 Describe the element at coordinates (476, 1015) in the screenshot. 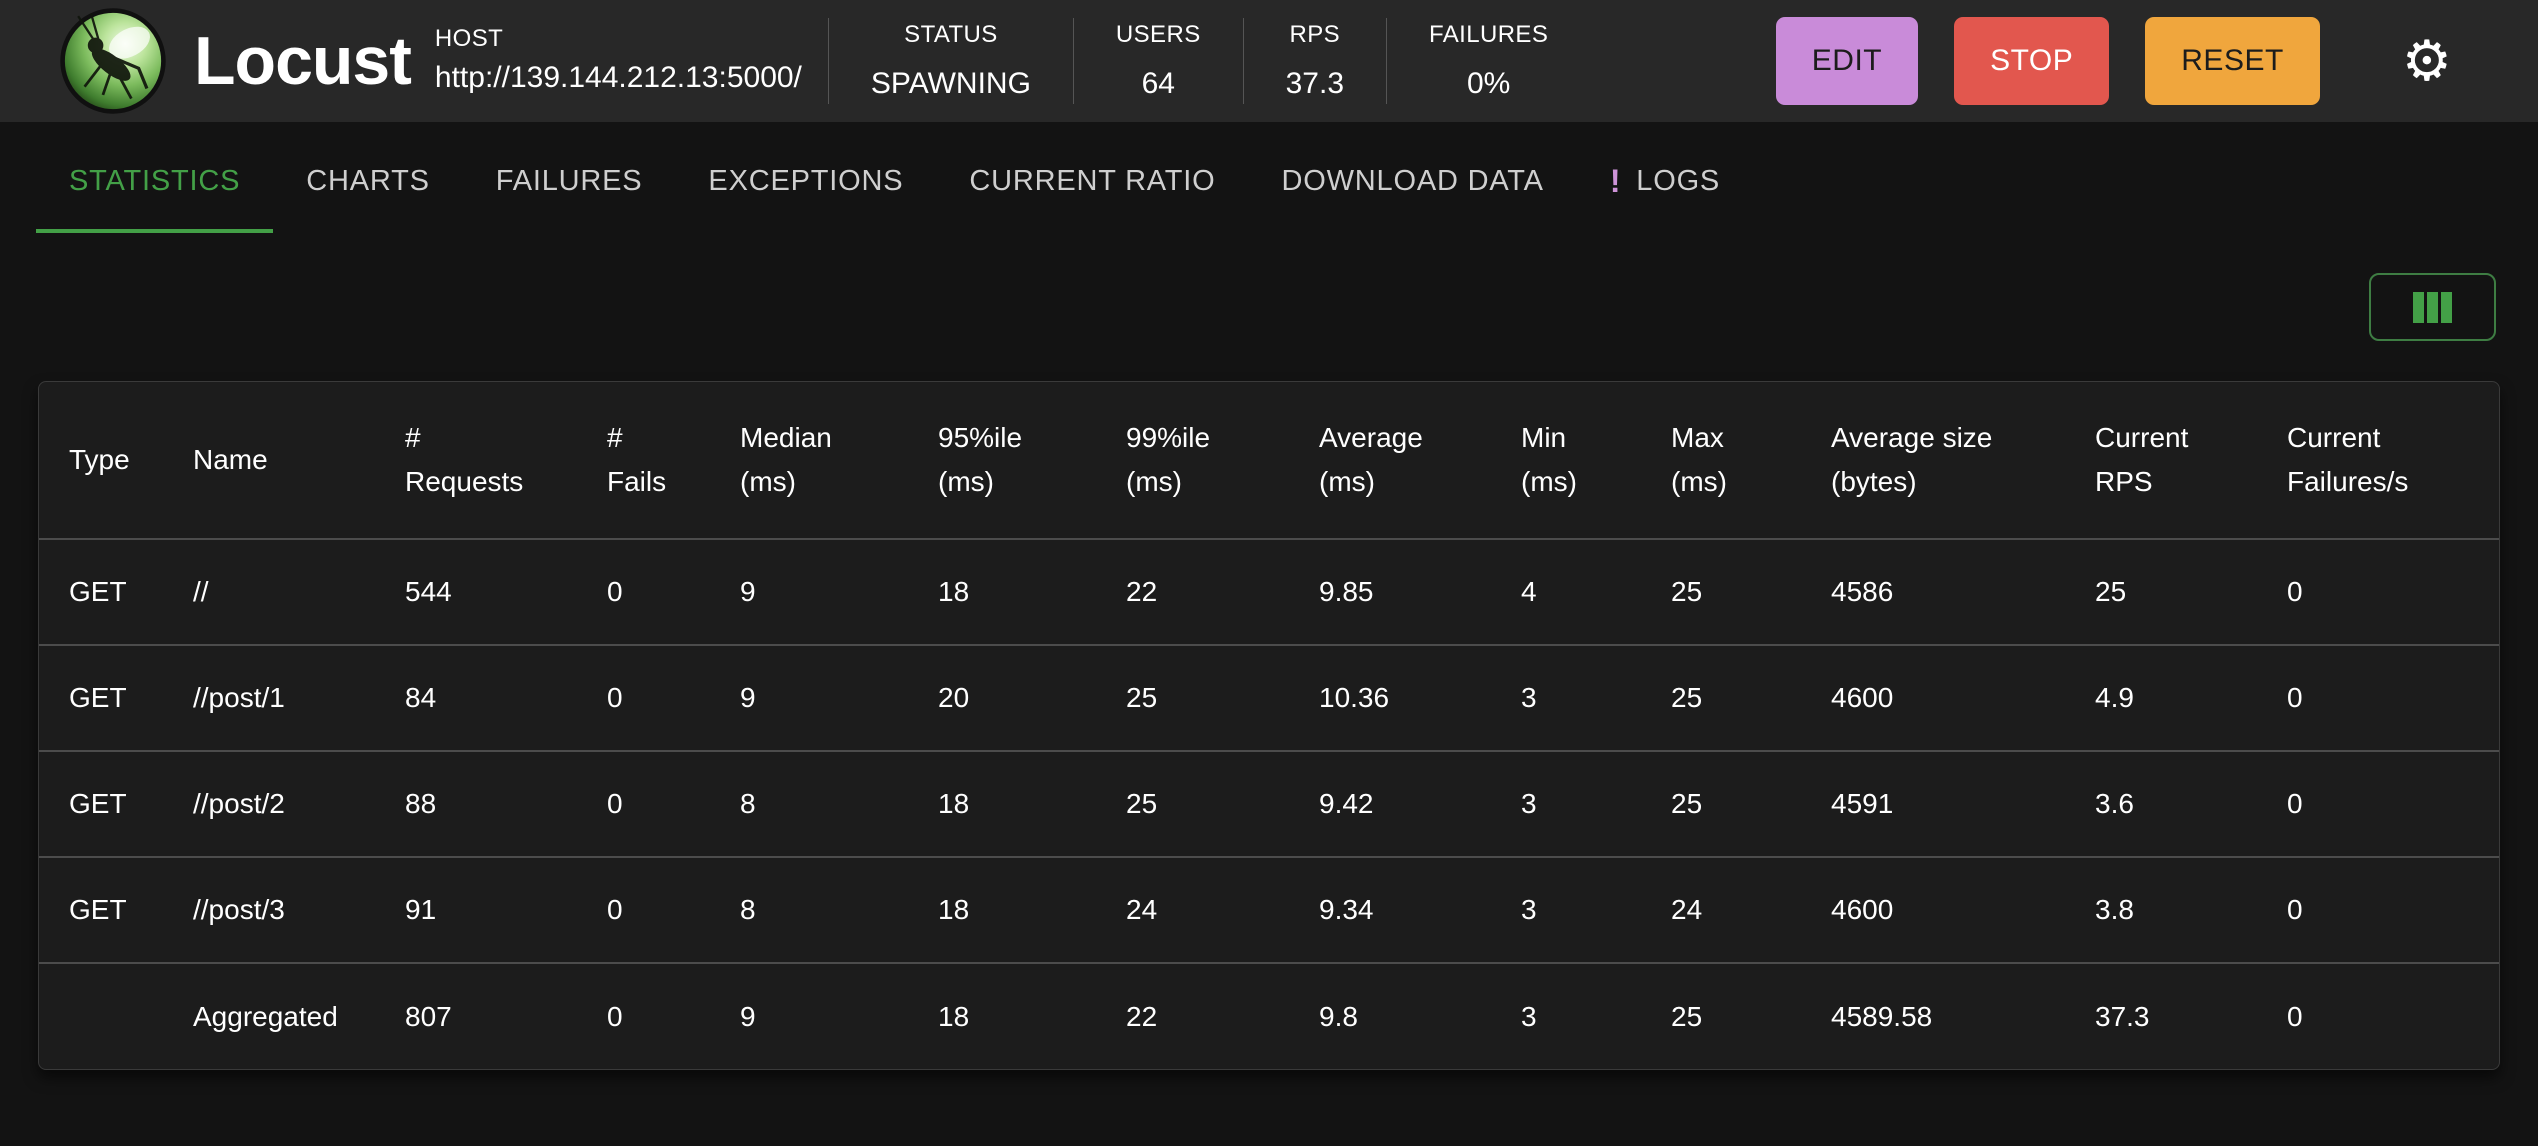

I see `table-cell: 807` at that location.